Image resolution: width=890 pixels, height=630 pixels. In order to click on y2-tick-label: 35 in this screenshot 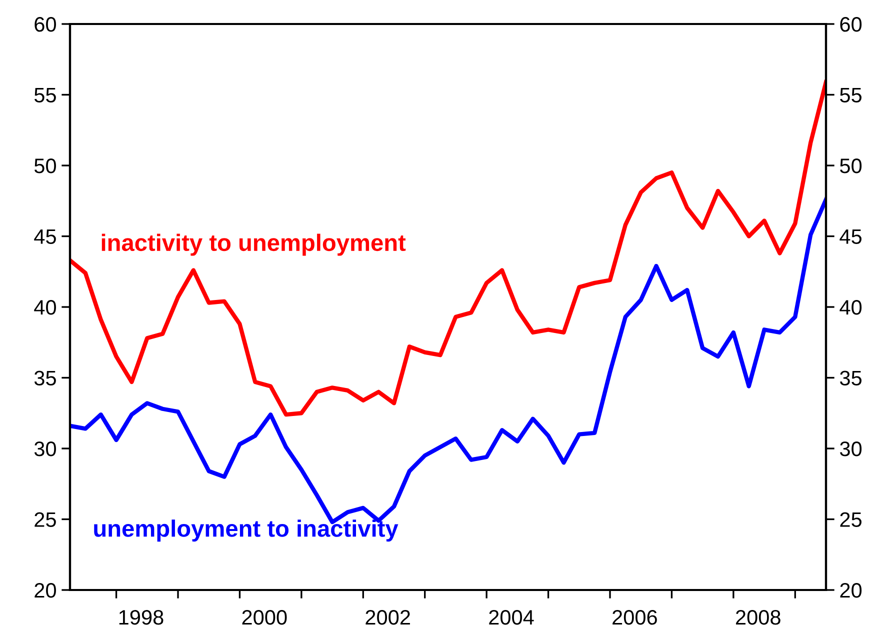, I will do `click(851, 378)`.